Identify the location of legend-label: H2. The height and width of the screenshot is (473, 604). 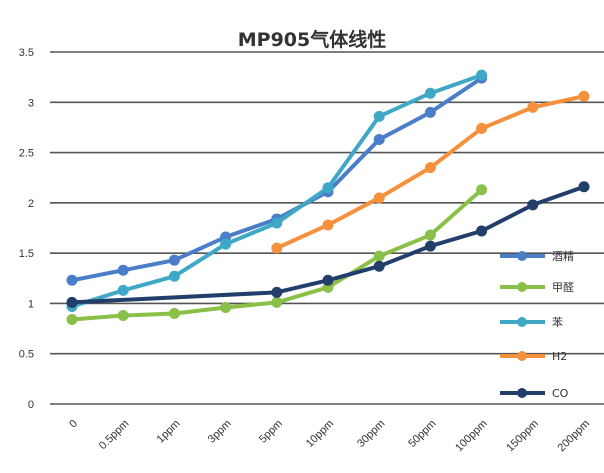
(559, 356).